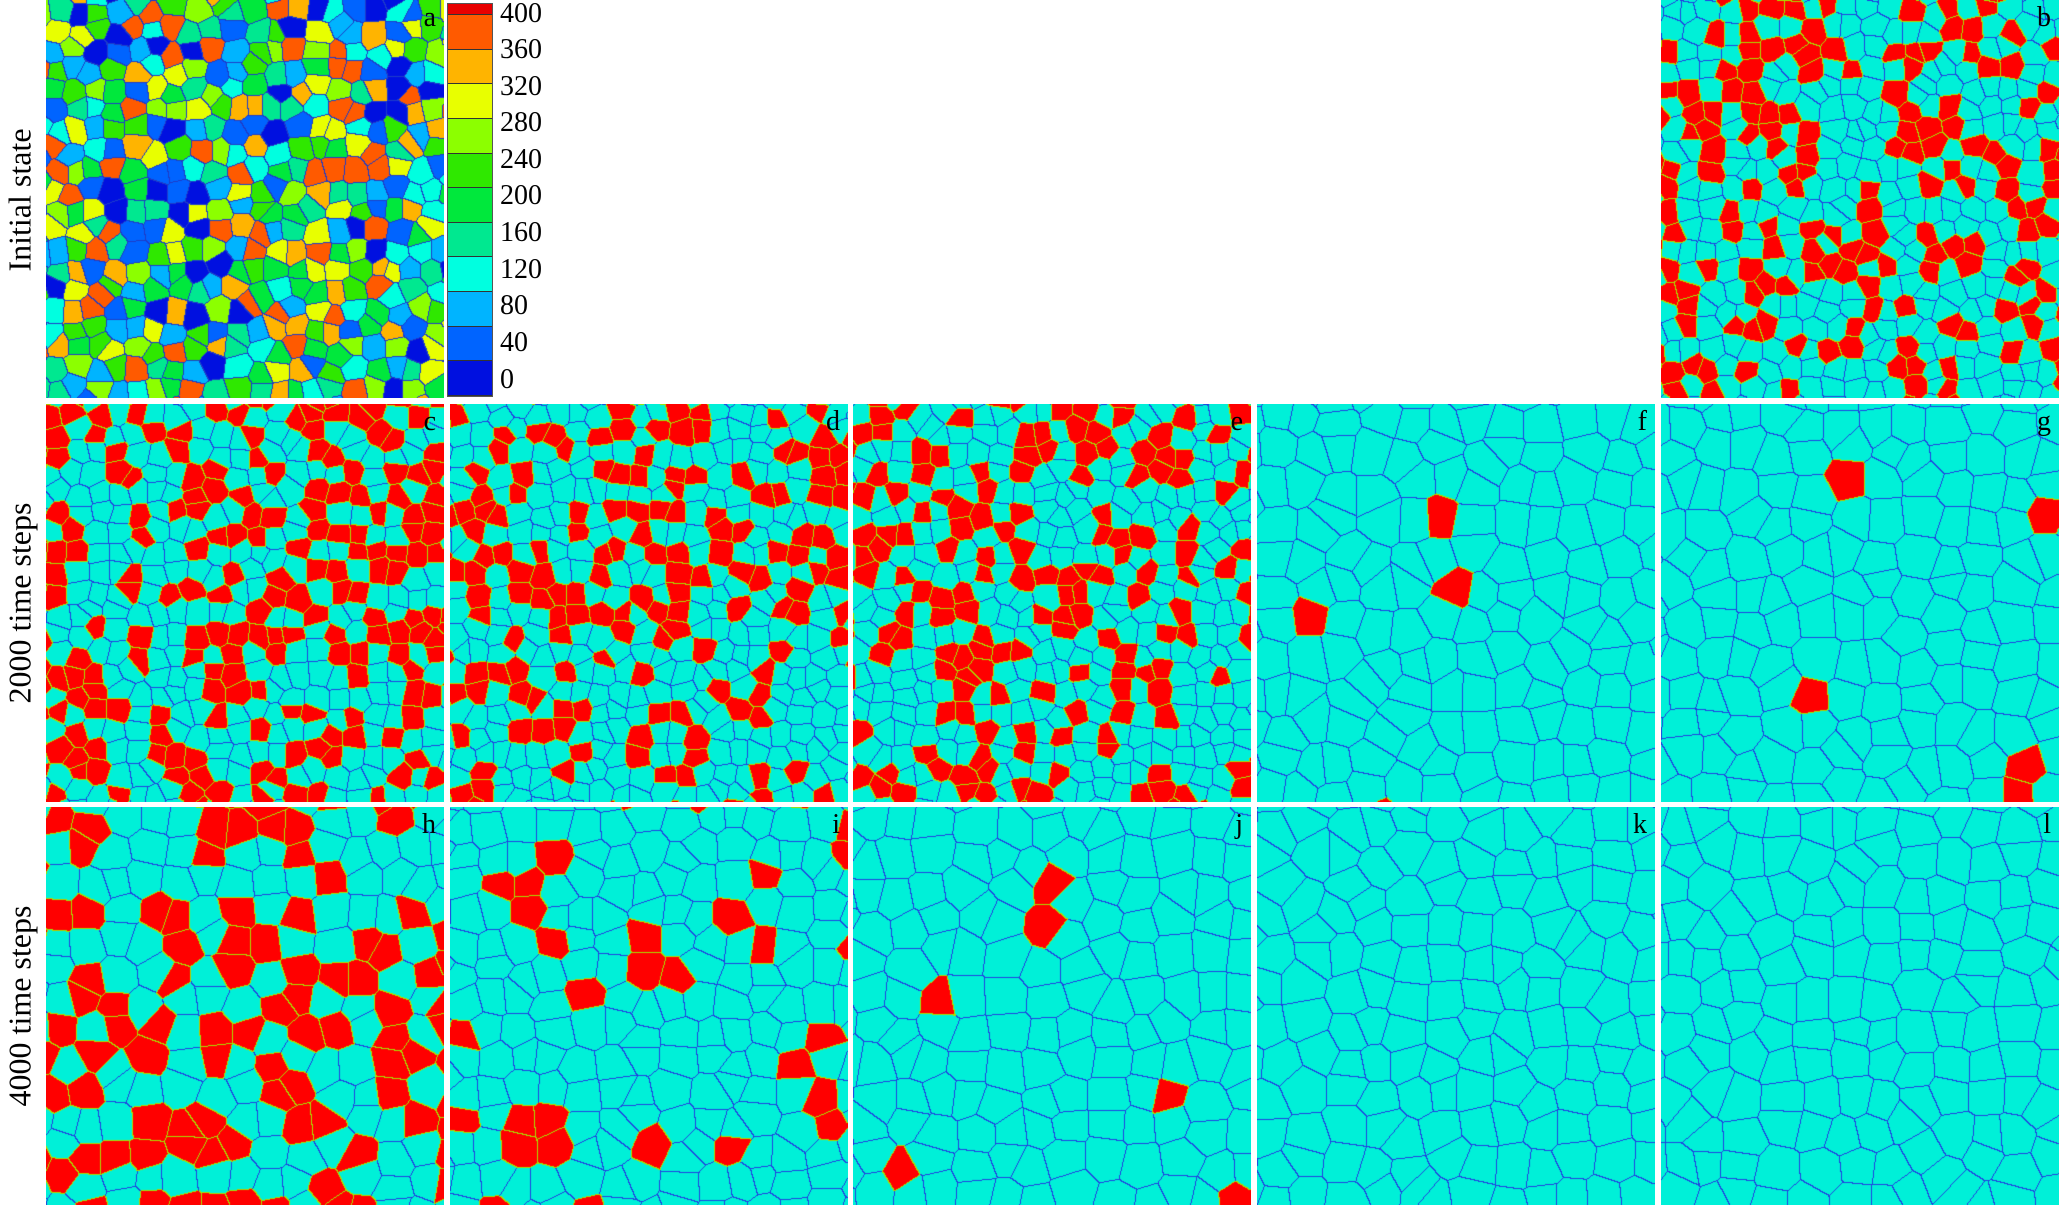  Describe the element at coordinates (429, 17) in the screenshot. I see `panel-label: a` at that location.